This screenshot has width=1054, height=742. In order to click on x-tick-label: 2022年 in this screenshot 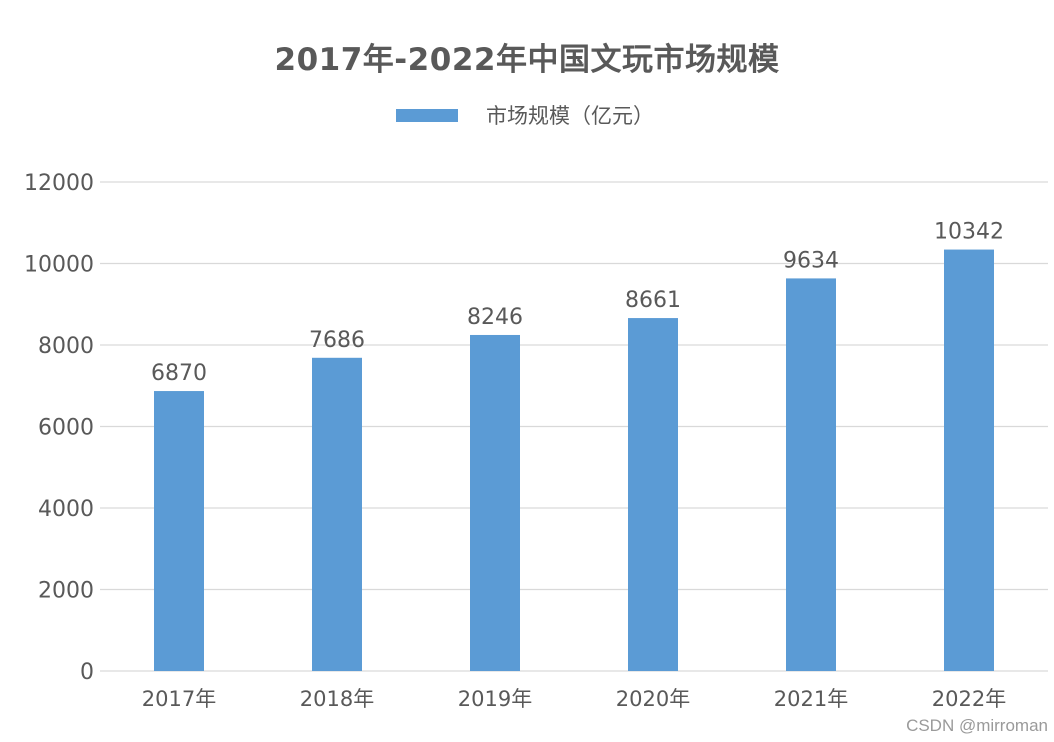, I will do `click(969, 699)`.